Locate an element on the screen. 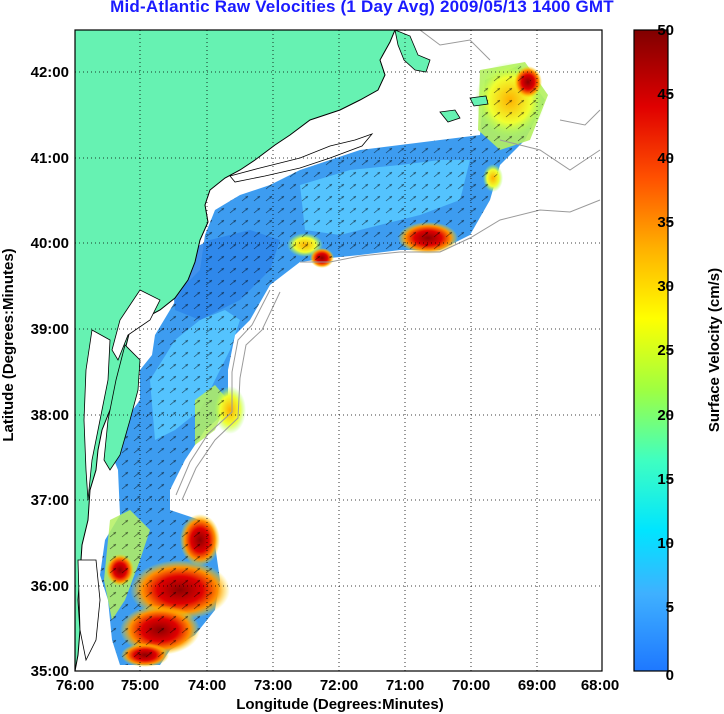 Image resolution: width=724 pixels, height=714 pixels. y-tick-label: 40:00 is located at coordinates (50, 243).